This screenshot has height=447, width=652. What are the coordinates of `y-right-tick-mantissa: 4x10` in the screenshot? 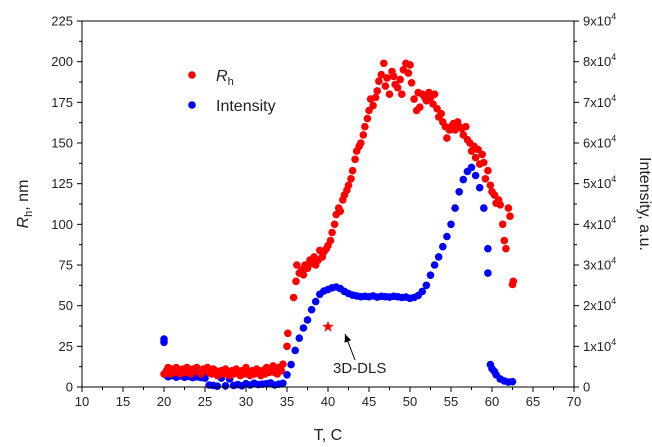 It's located at (597, 224).